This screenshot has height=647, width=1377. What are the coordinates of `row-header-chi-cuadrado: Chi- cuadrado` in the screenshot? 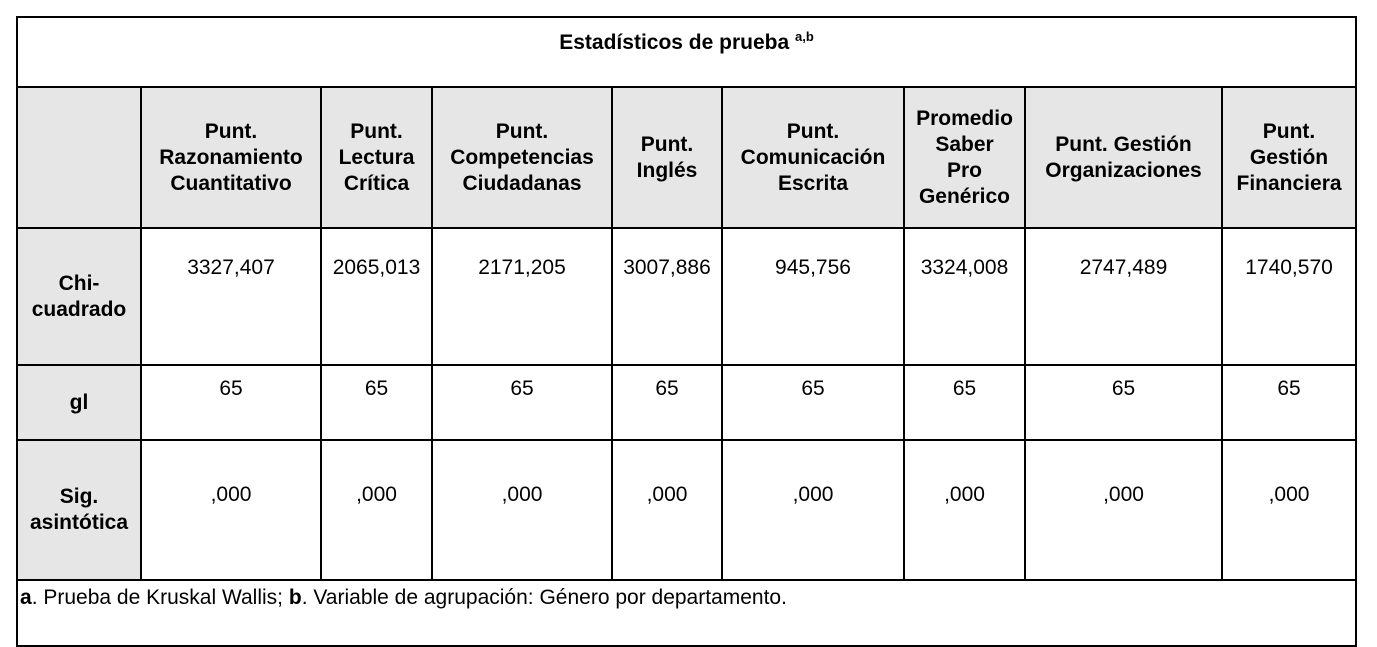 It's located at (79, 296).